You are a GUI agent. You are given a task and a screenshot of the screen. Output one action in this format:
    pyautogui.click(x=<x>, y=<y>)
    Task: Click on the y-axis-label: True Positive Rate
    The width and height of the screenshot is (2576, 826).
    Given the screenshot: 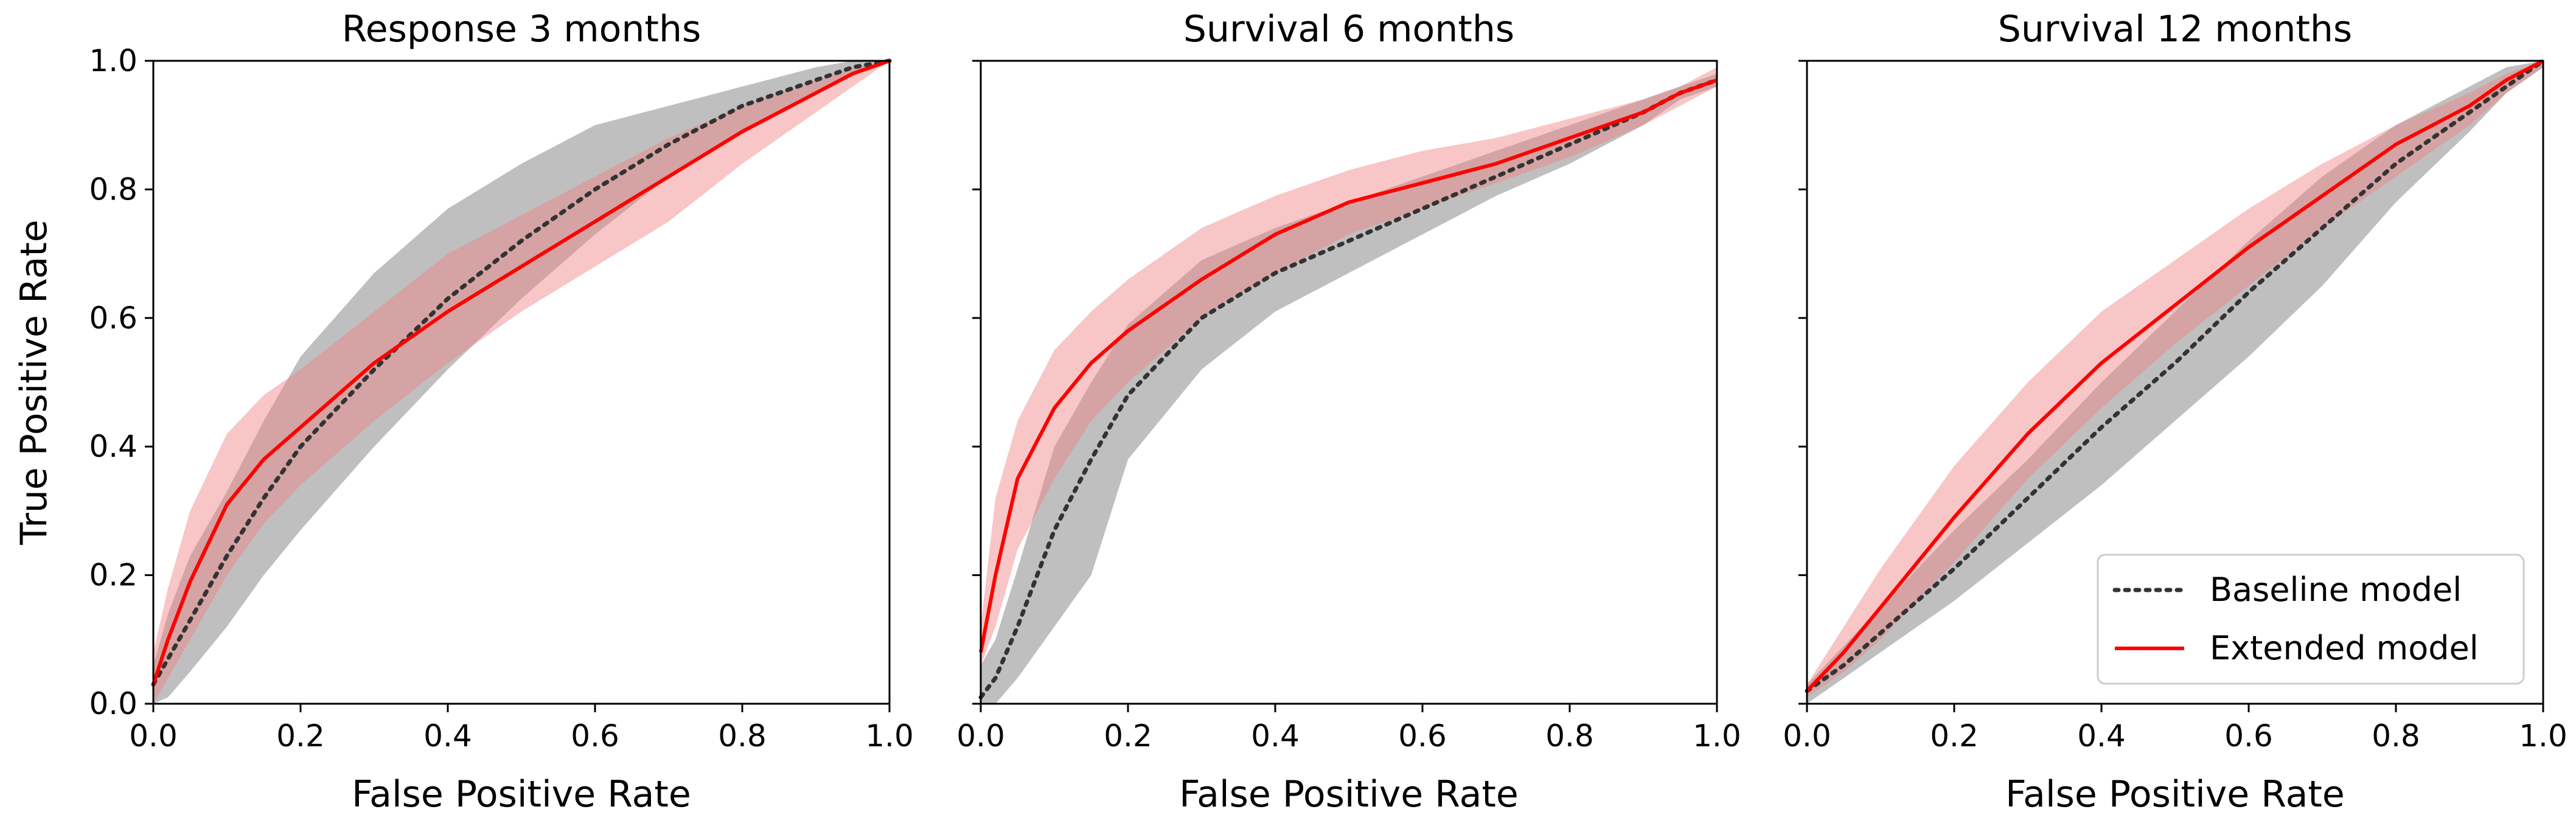 What is the action you would take?
    pyautogui.click(x=34, y=382)
    